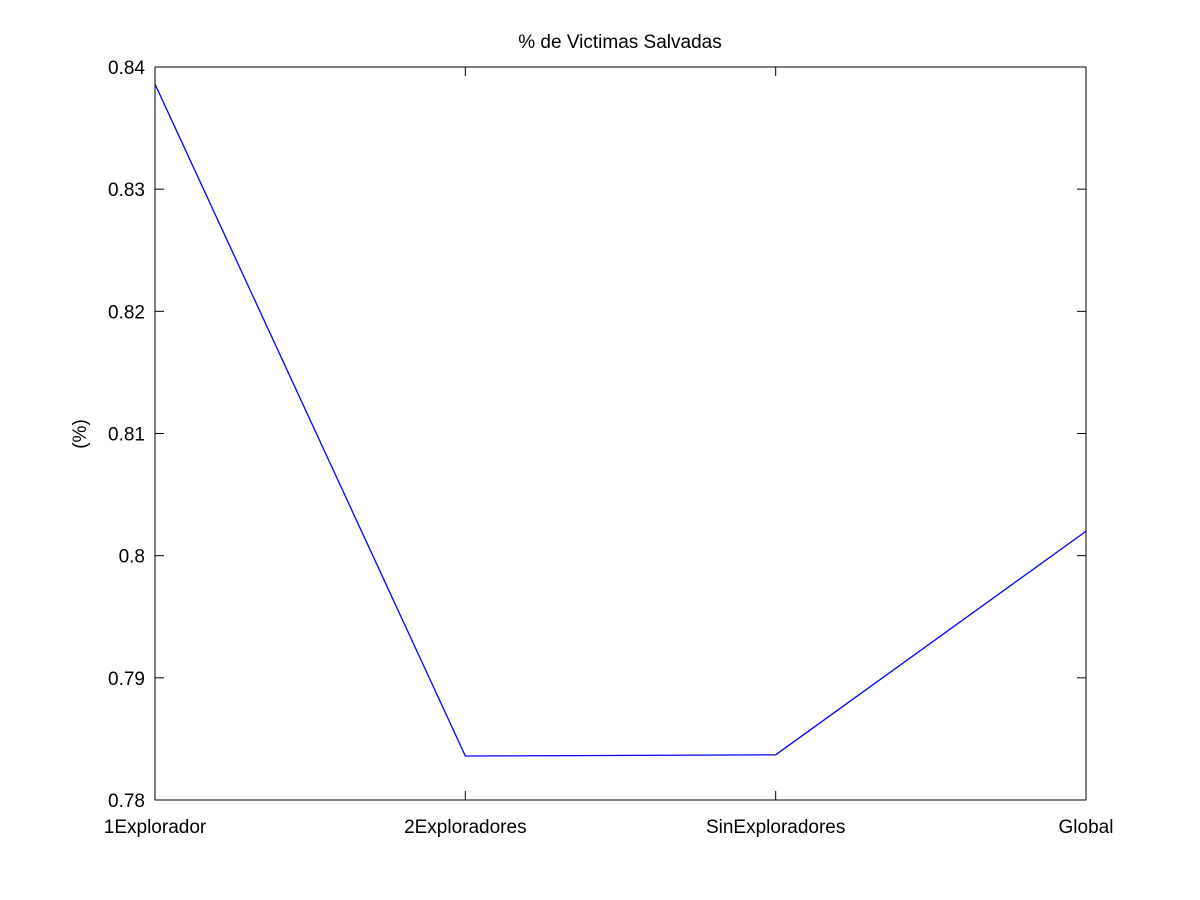 This screenshot has width=1200, height=900. What do you see at coordinates (80, 434) in the screenshot?
I see `y-axis-label: (%)` at bounding box center [80, 434].